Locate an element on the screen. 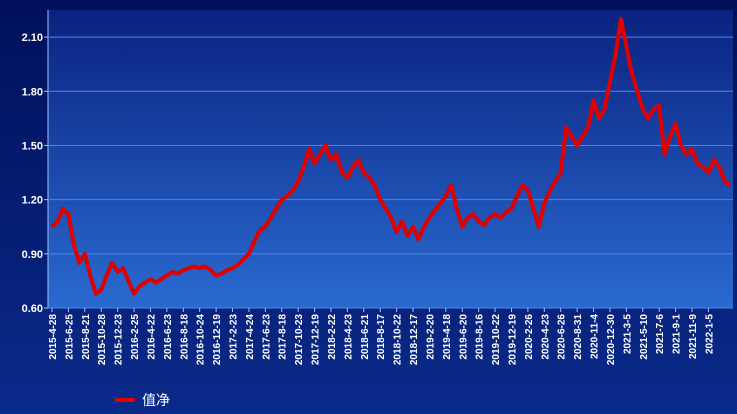 The image size is (737, 414). y-tick-label: 2.10 is located at coordinates (32, 38).